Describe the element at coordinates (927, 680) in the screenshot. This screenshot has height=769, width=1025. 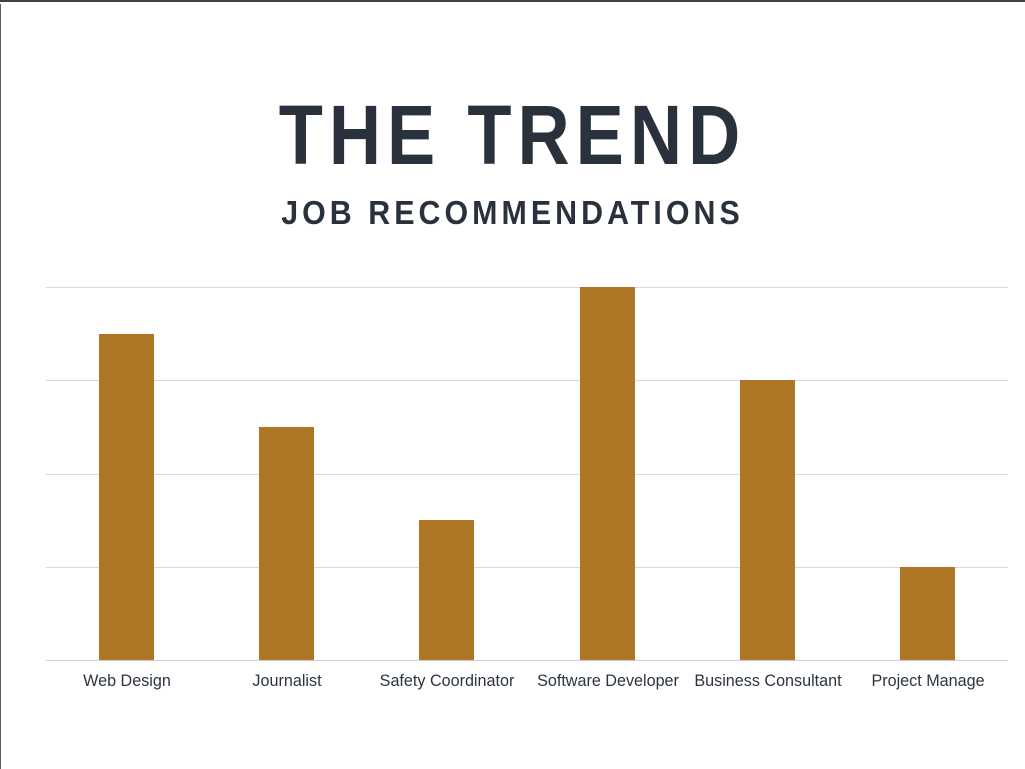
I see `x-axis-category-label: Project Manage` at that location.